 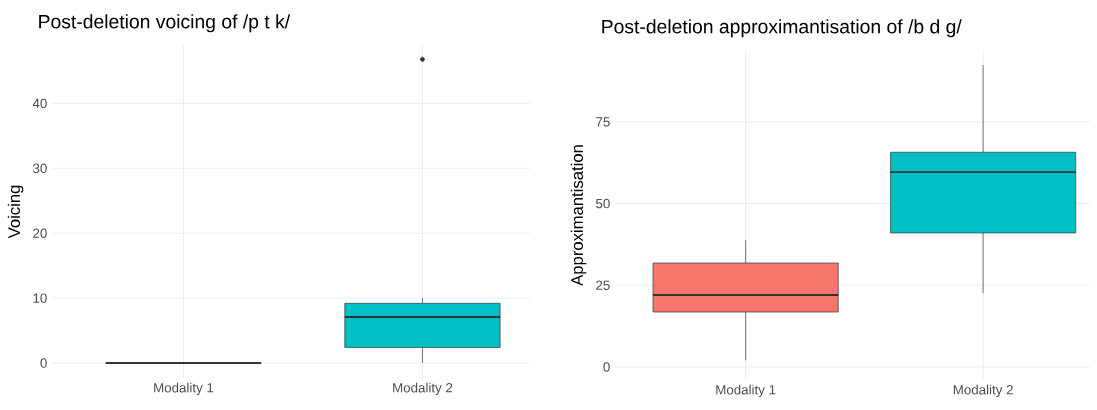 What do you see at coordinates (39, 168) in the screenshot?
I see `y-tick-label: 30` at bounding box center [39, 168].